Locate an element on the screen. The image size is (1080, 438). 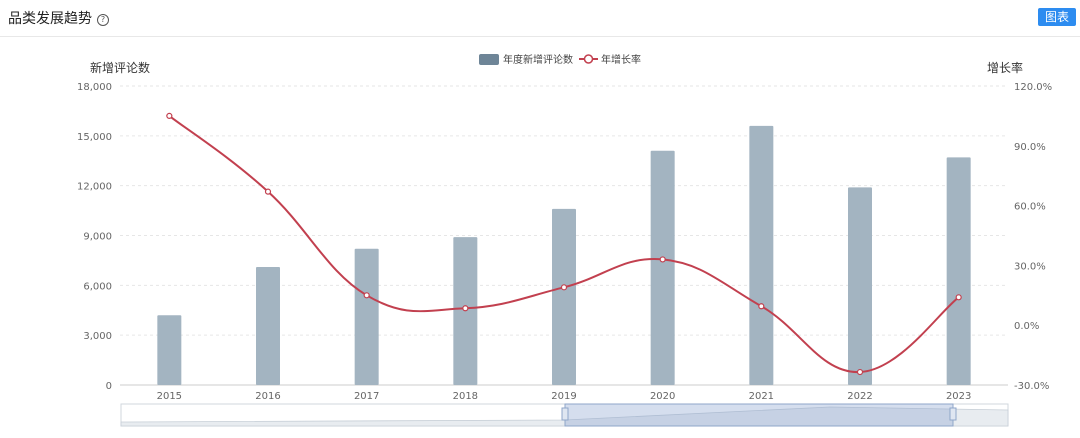
y-left-tick-label: 0 is located at coordinates (109, 386).